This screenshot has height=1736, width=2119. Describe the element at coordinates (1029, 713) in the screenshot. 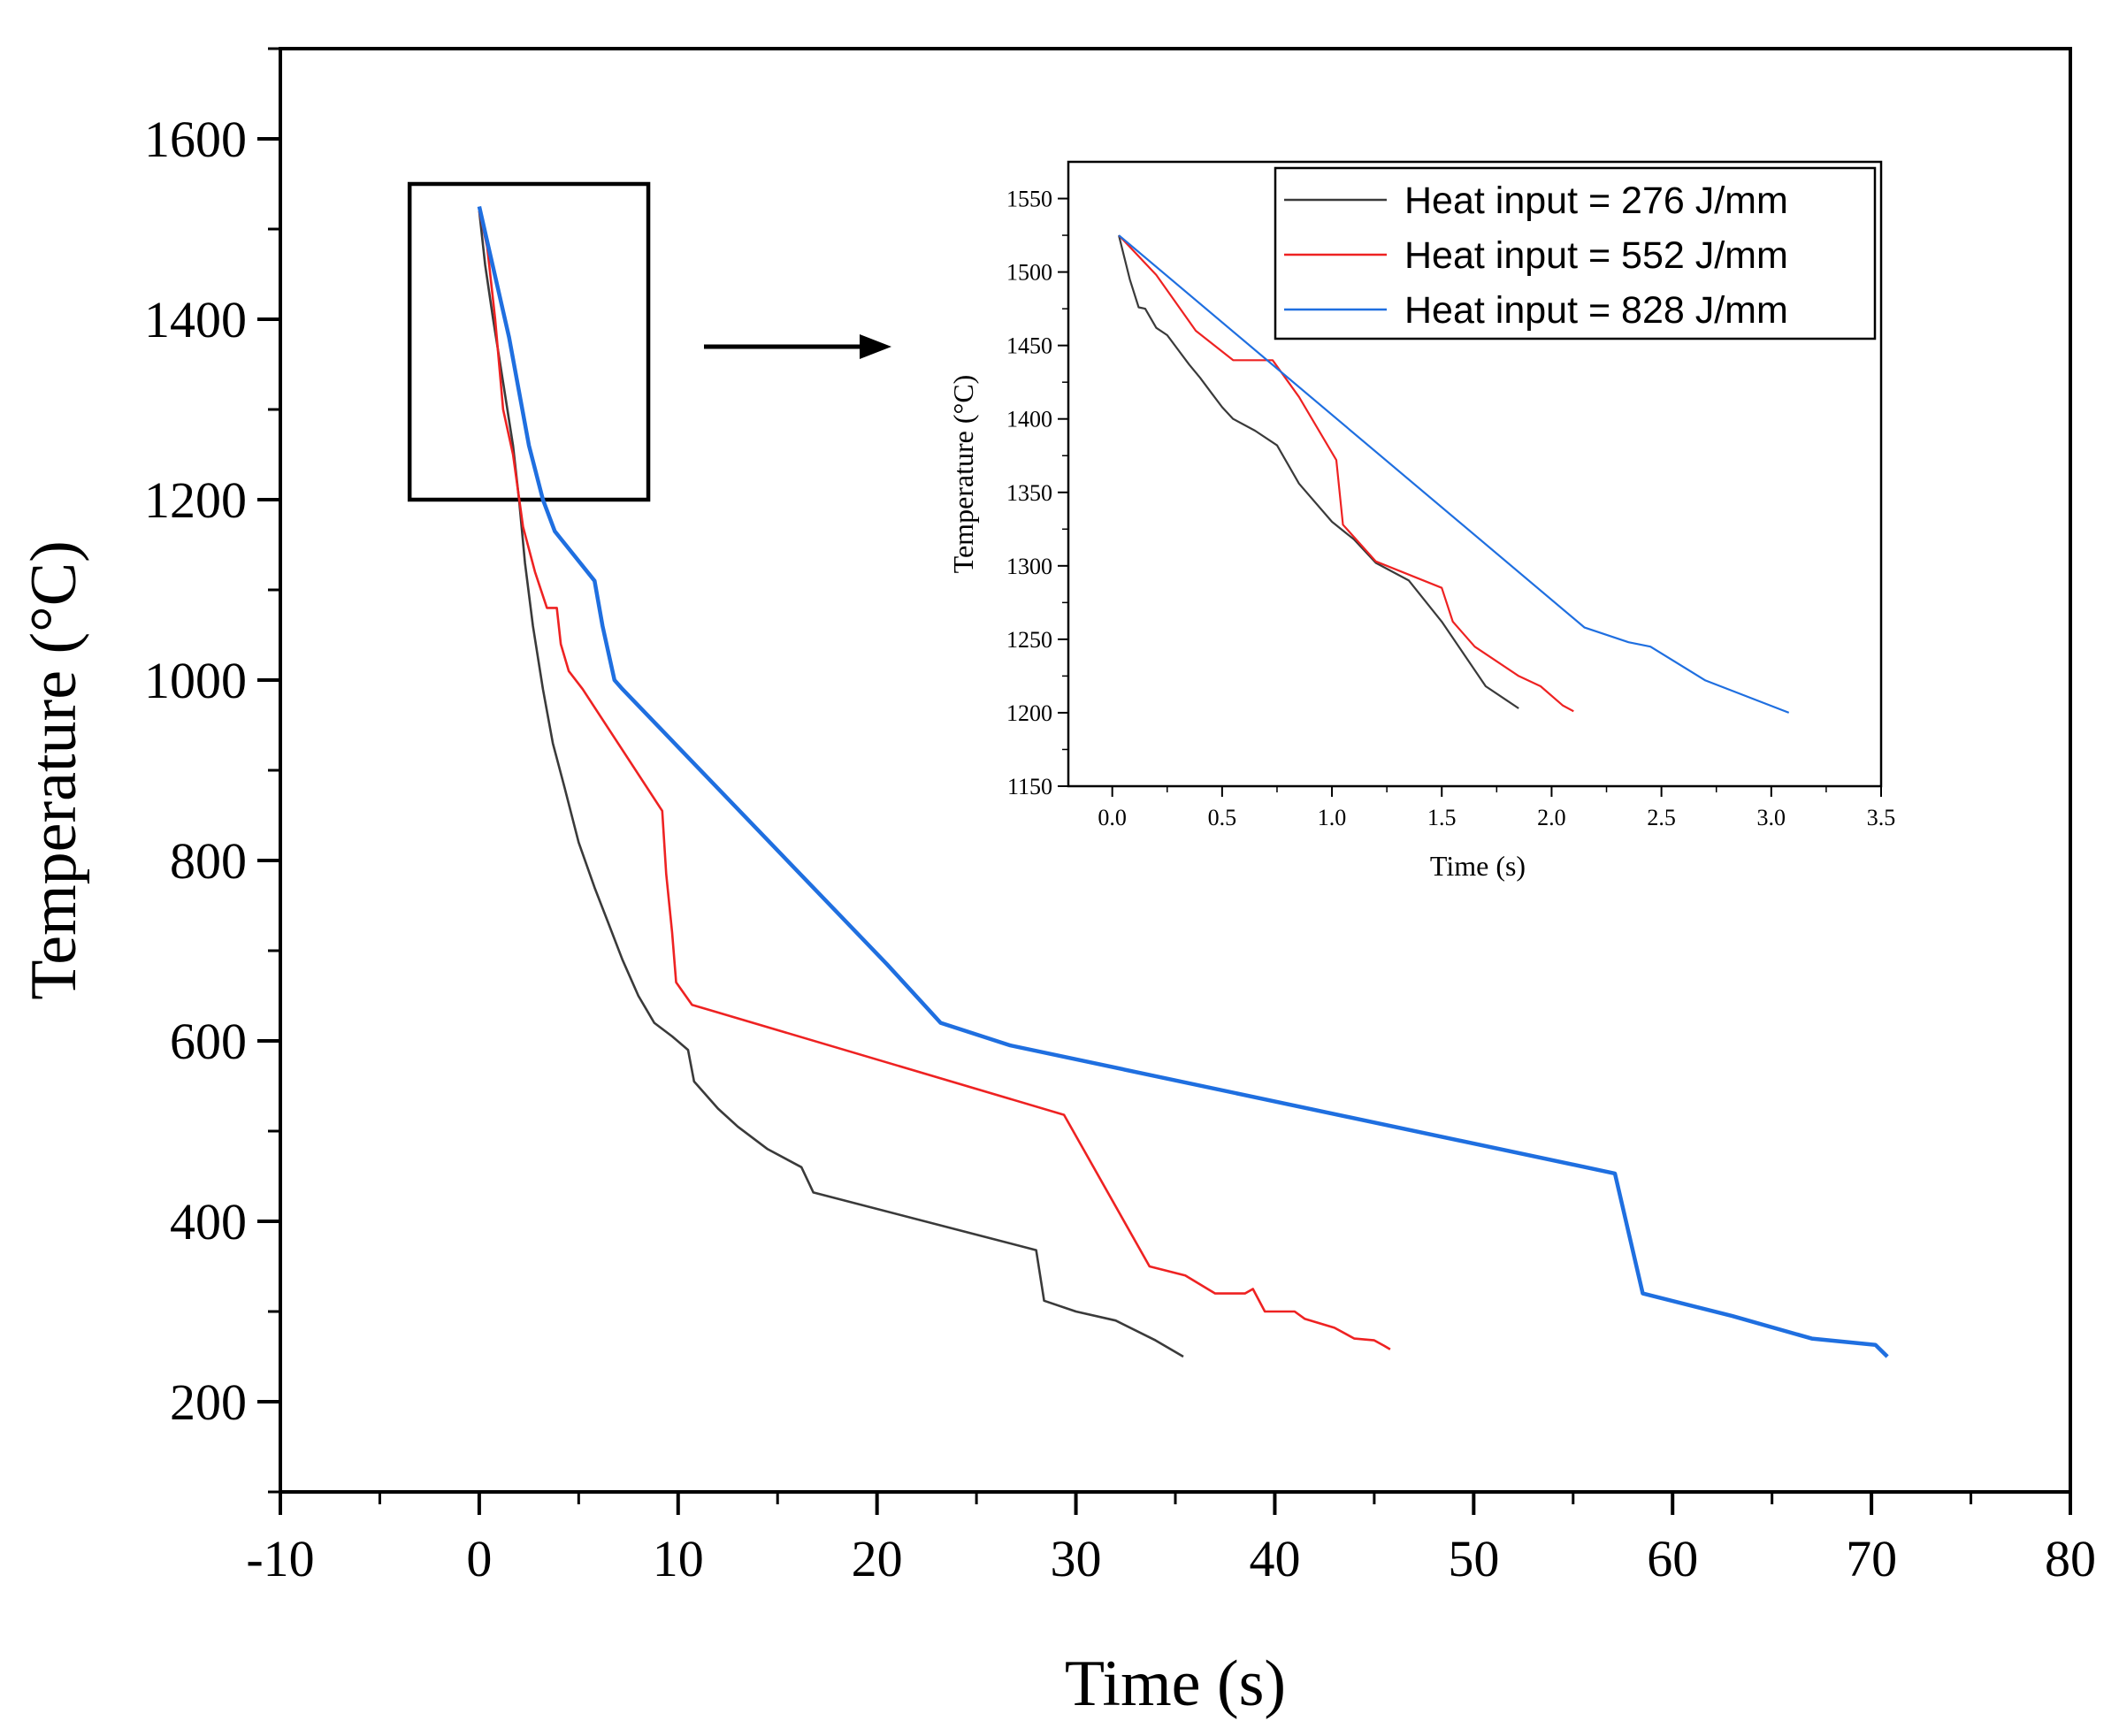

I see `inset-y-tick-label: 1200` at that location.